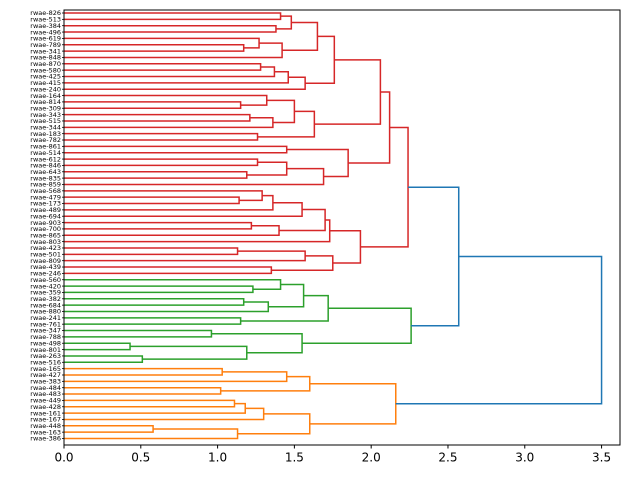  Describe the element at coordinates (45, 242) in the screenshot. I see `leaf-label: rwae-803` at that location.